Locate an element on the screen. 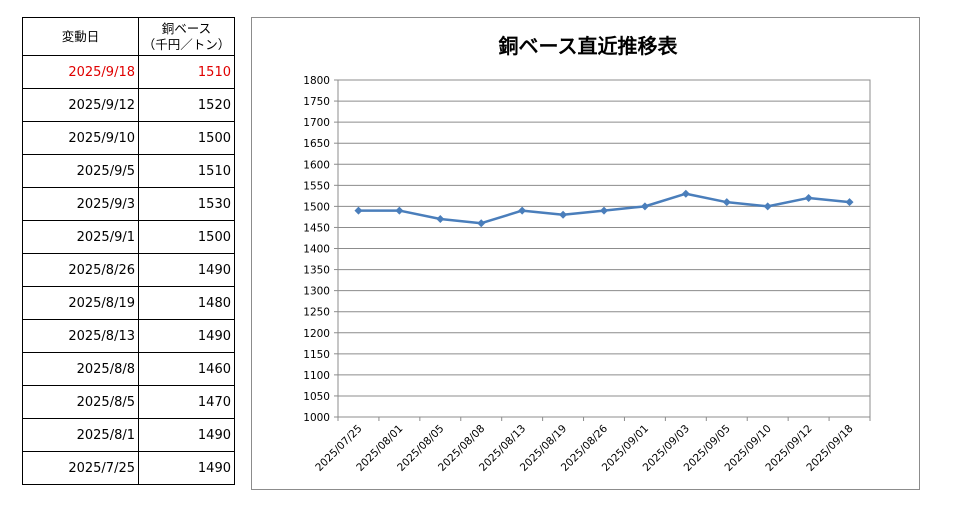 The height and width of the screenshot is (515, 956). row-date: 2025/8/13 is located at coordinates (80, 336).